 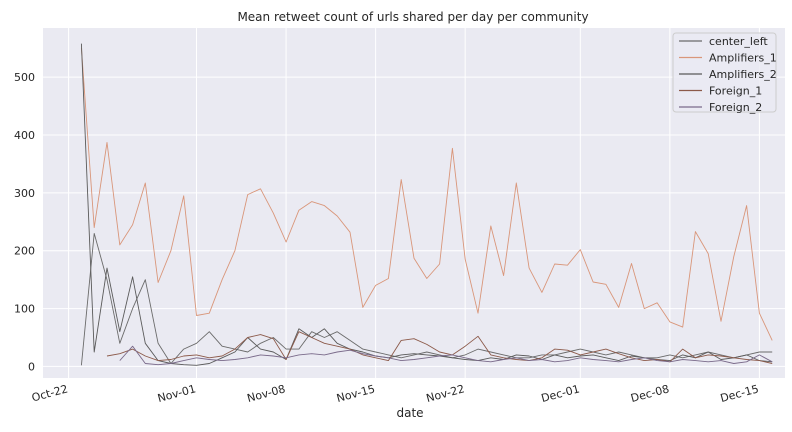 What do you see at coordinates (445, 393) in the screenshot?
I see `x-tick-label: Nov-22` at bounding box center [445, 393].